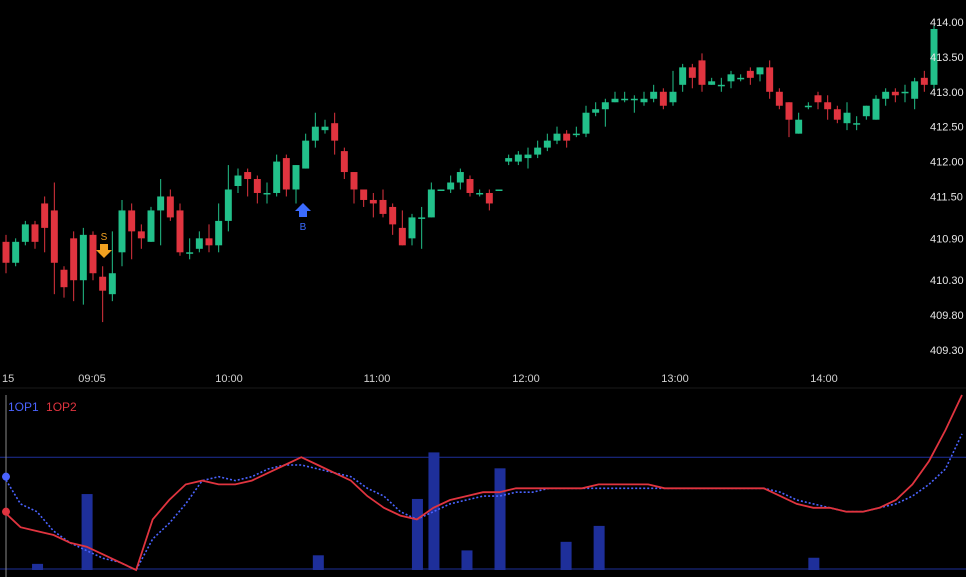 The height and width of the screenshot is (577, 966). What do you see at coordinates (104, 245) in the screenshot?
I see `sell-signal: S` at bounding box center [104, 245].